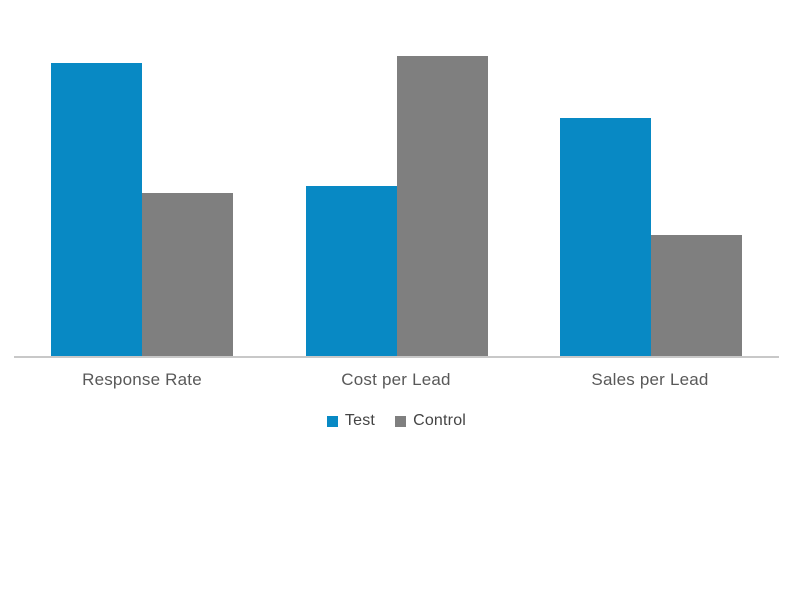 This screenshot has height=600, width=800. Describe the element at coordinates (360, 420) in the screenshot. I see `legend-label-test: Test` at that location.